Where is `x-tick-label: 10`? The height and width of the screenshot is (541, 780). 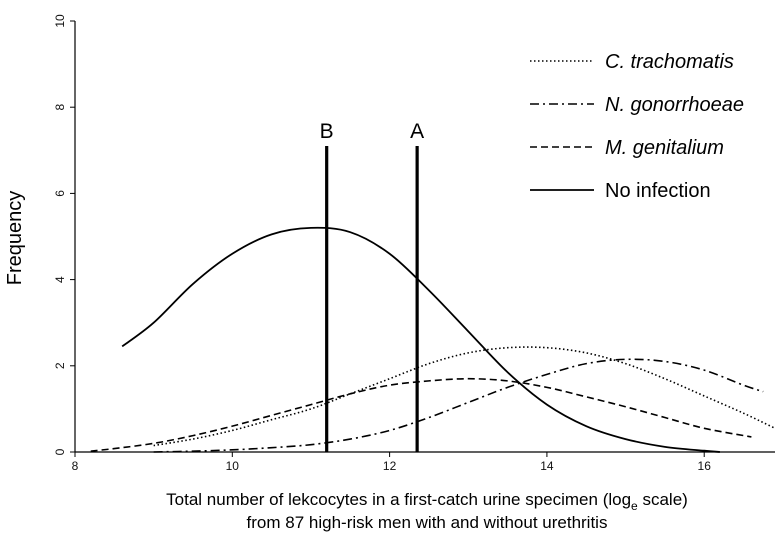 x-tick-label: 10 is located at coordinates (233, 466).